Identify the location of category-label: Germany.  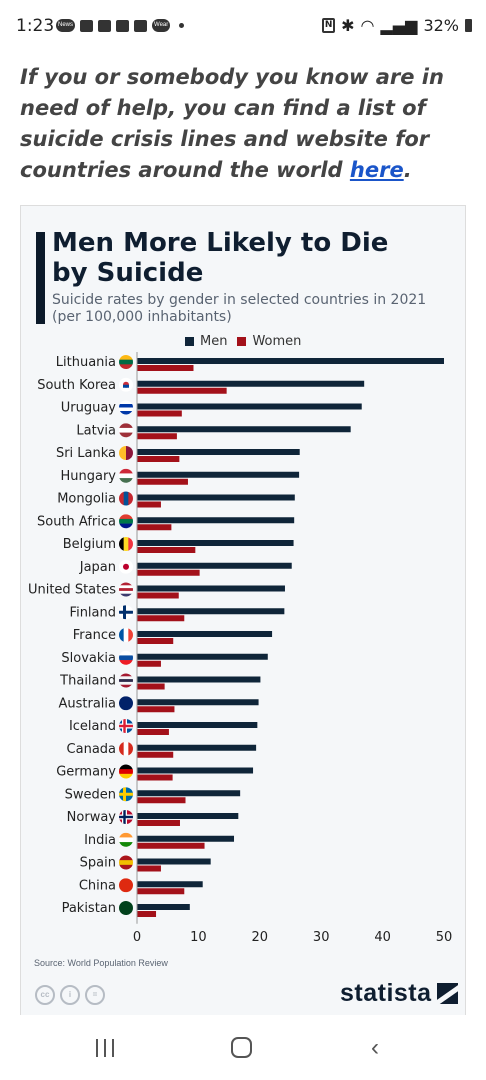
(86, 772).